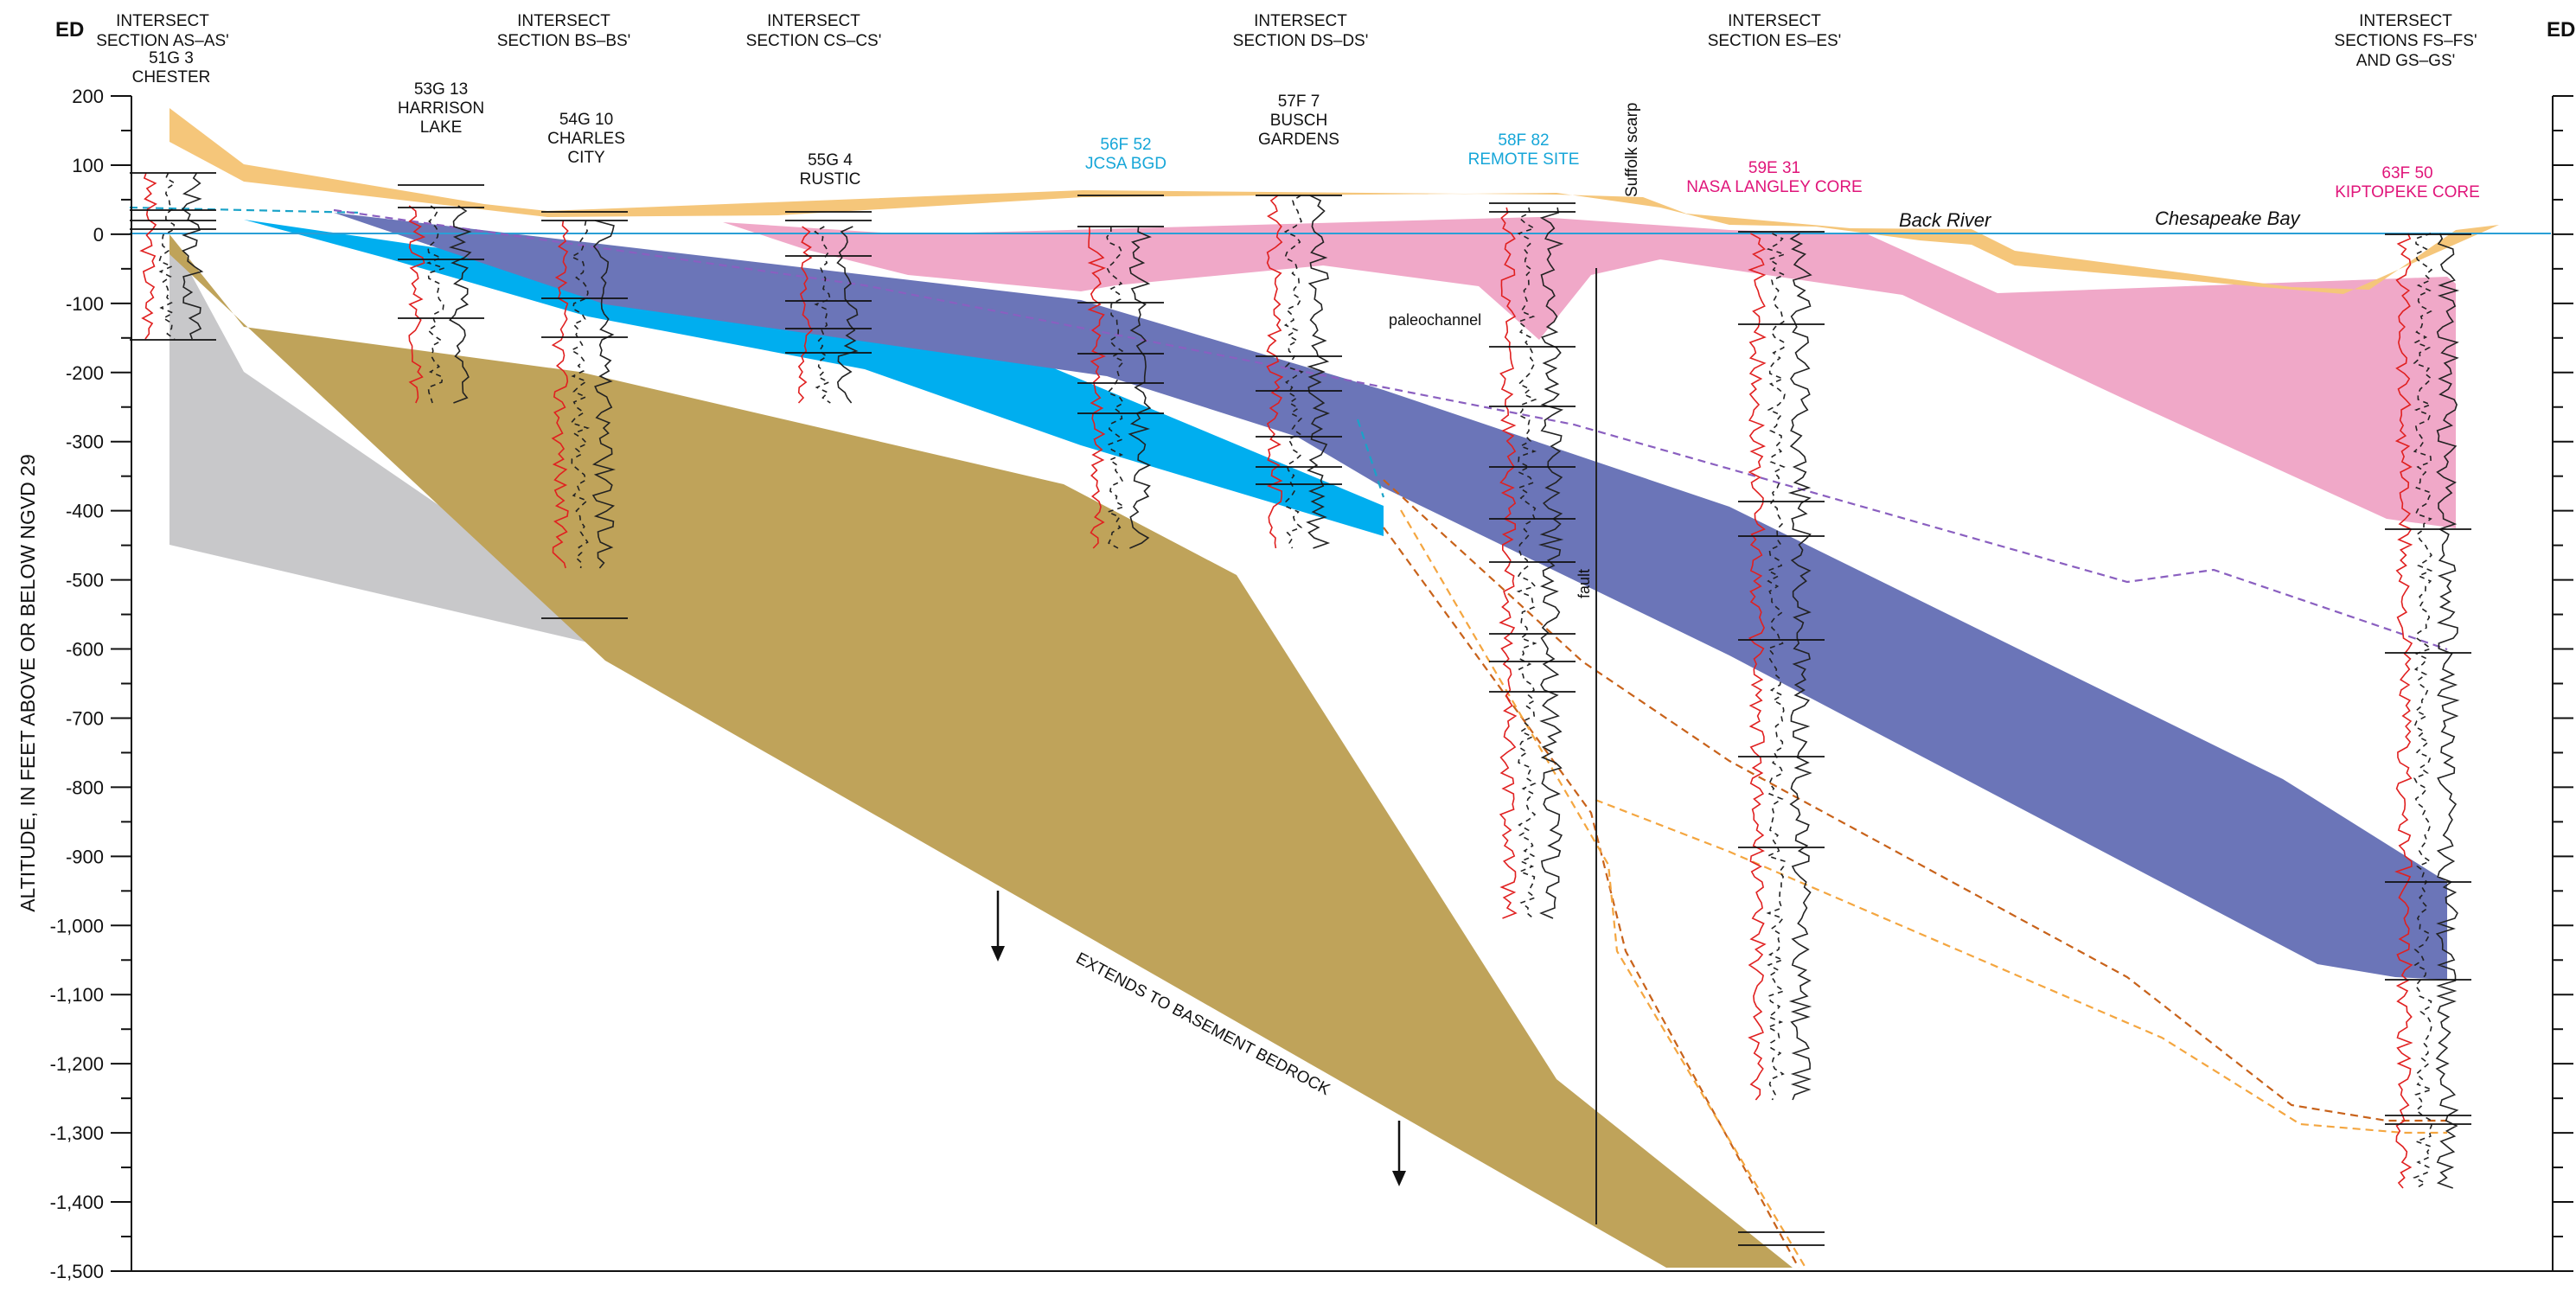 This screenshot has width=2576, height=1291. Describe the element at coordinates (2406, 41) in the screenshot. I see `intersect-label: SECTIONS FS–FS'` at that location.